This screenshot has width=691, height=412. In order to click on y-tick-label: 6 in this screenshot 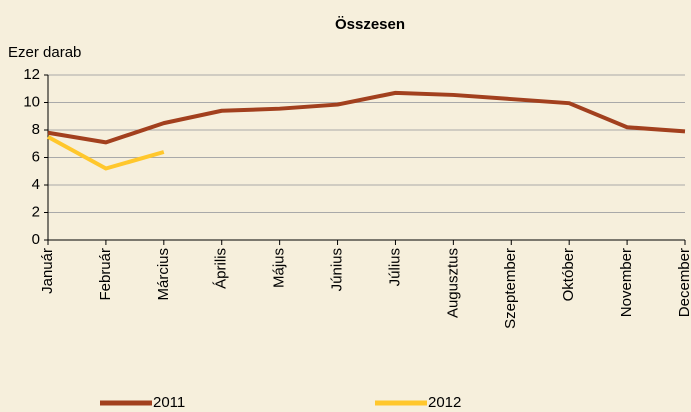, I will do `click(36, 156)`.